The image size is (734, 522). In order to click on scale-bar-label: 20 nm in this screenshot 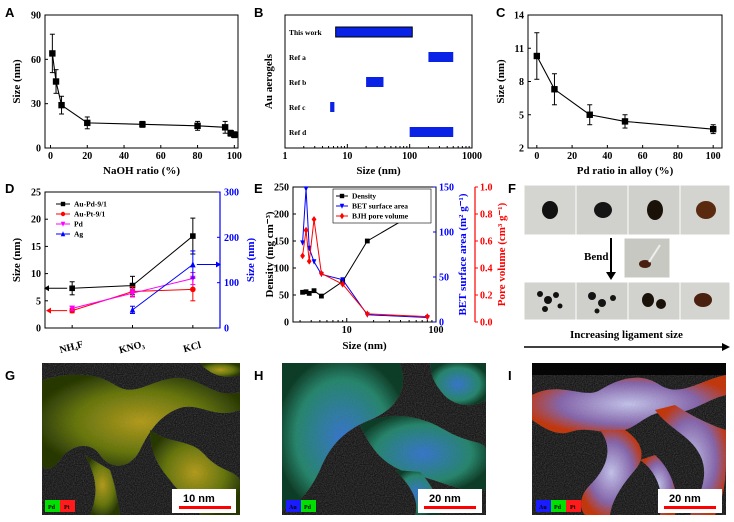, I will do `click(445, 499)`.